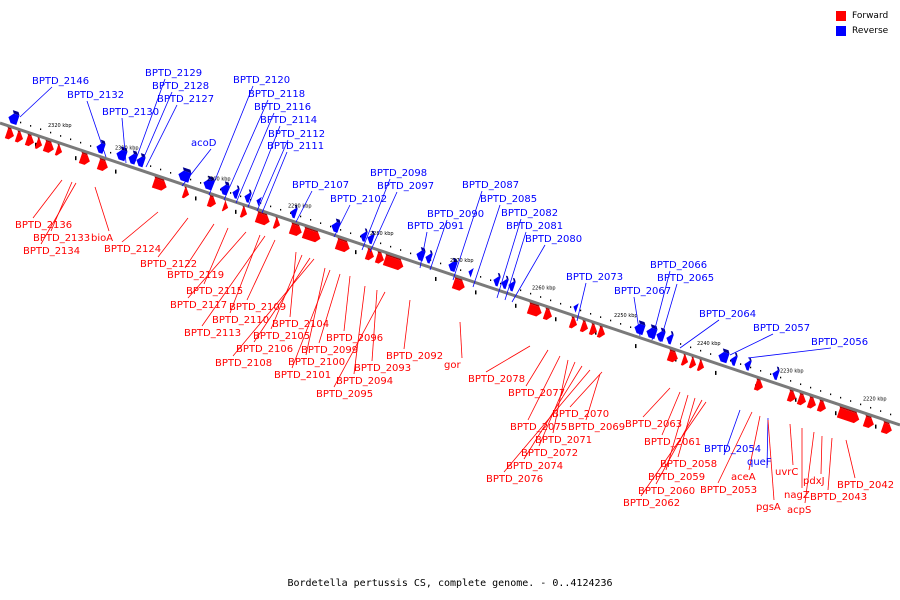  I want to click on kbp-tick-label: 2250 kbp, so click(626, 316).